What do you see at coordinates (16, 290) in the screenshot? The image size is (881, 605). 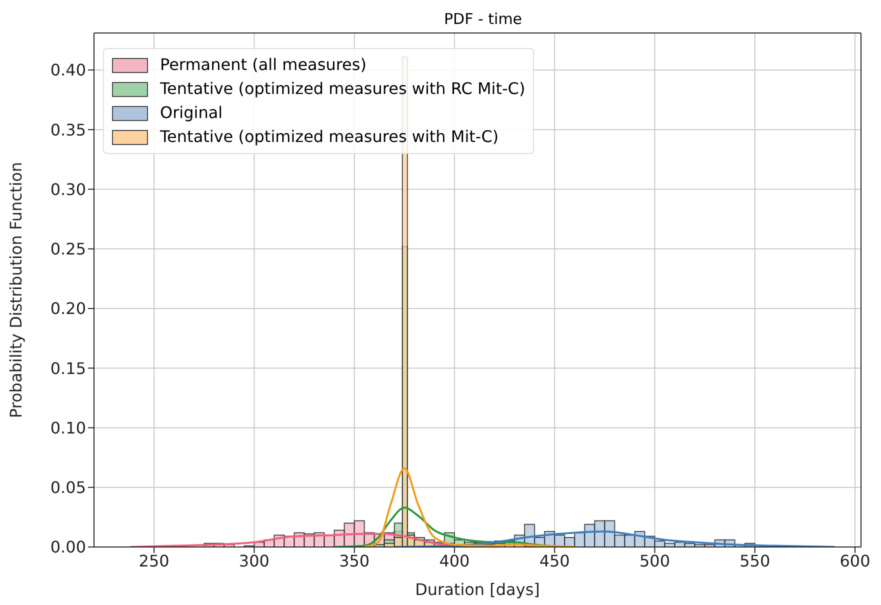 I see `y-axis-title: Probability Distribution Function` at bounding box center [16, 290].